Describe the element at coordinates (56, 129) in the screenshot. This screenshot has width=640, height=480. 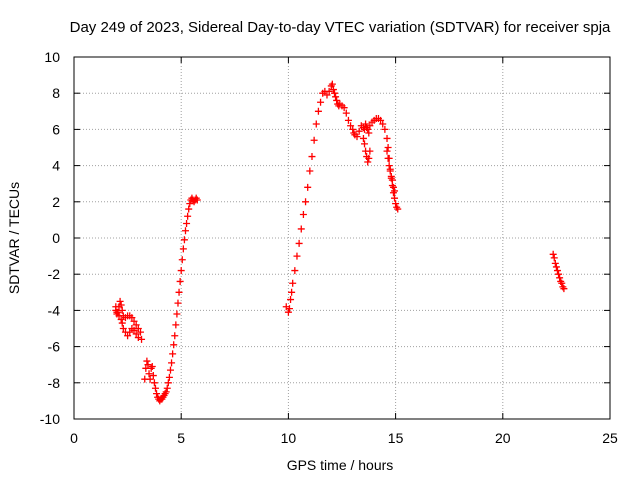
I see `y-tick-label: 6` at that location.